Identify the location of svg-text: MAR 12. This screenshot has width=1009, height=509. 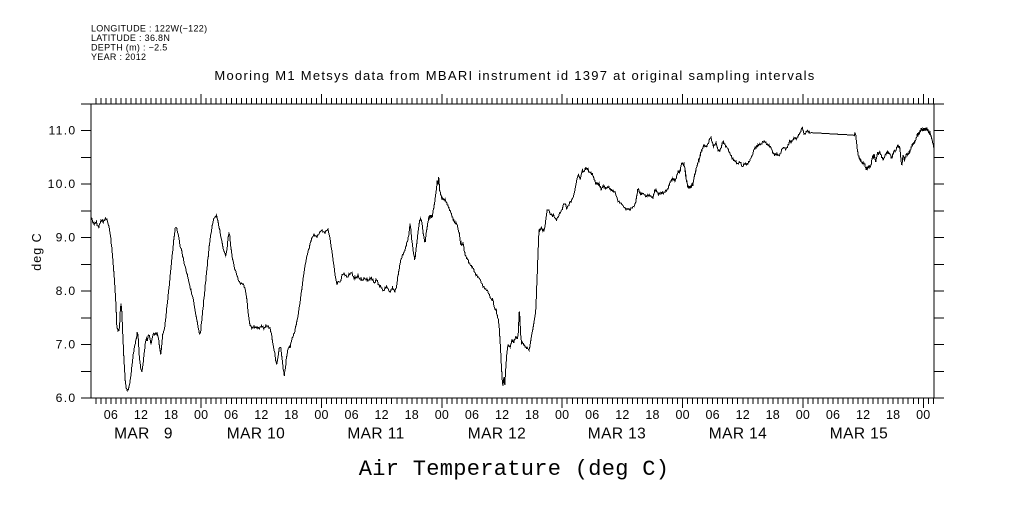
(497, 433).